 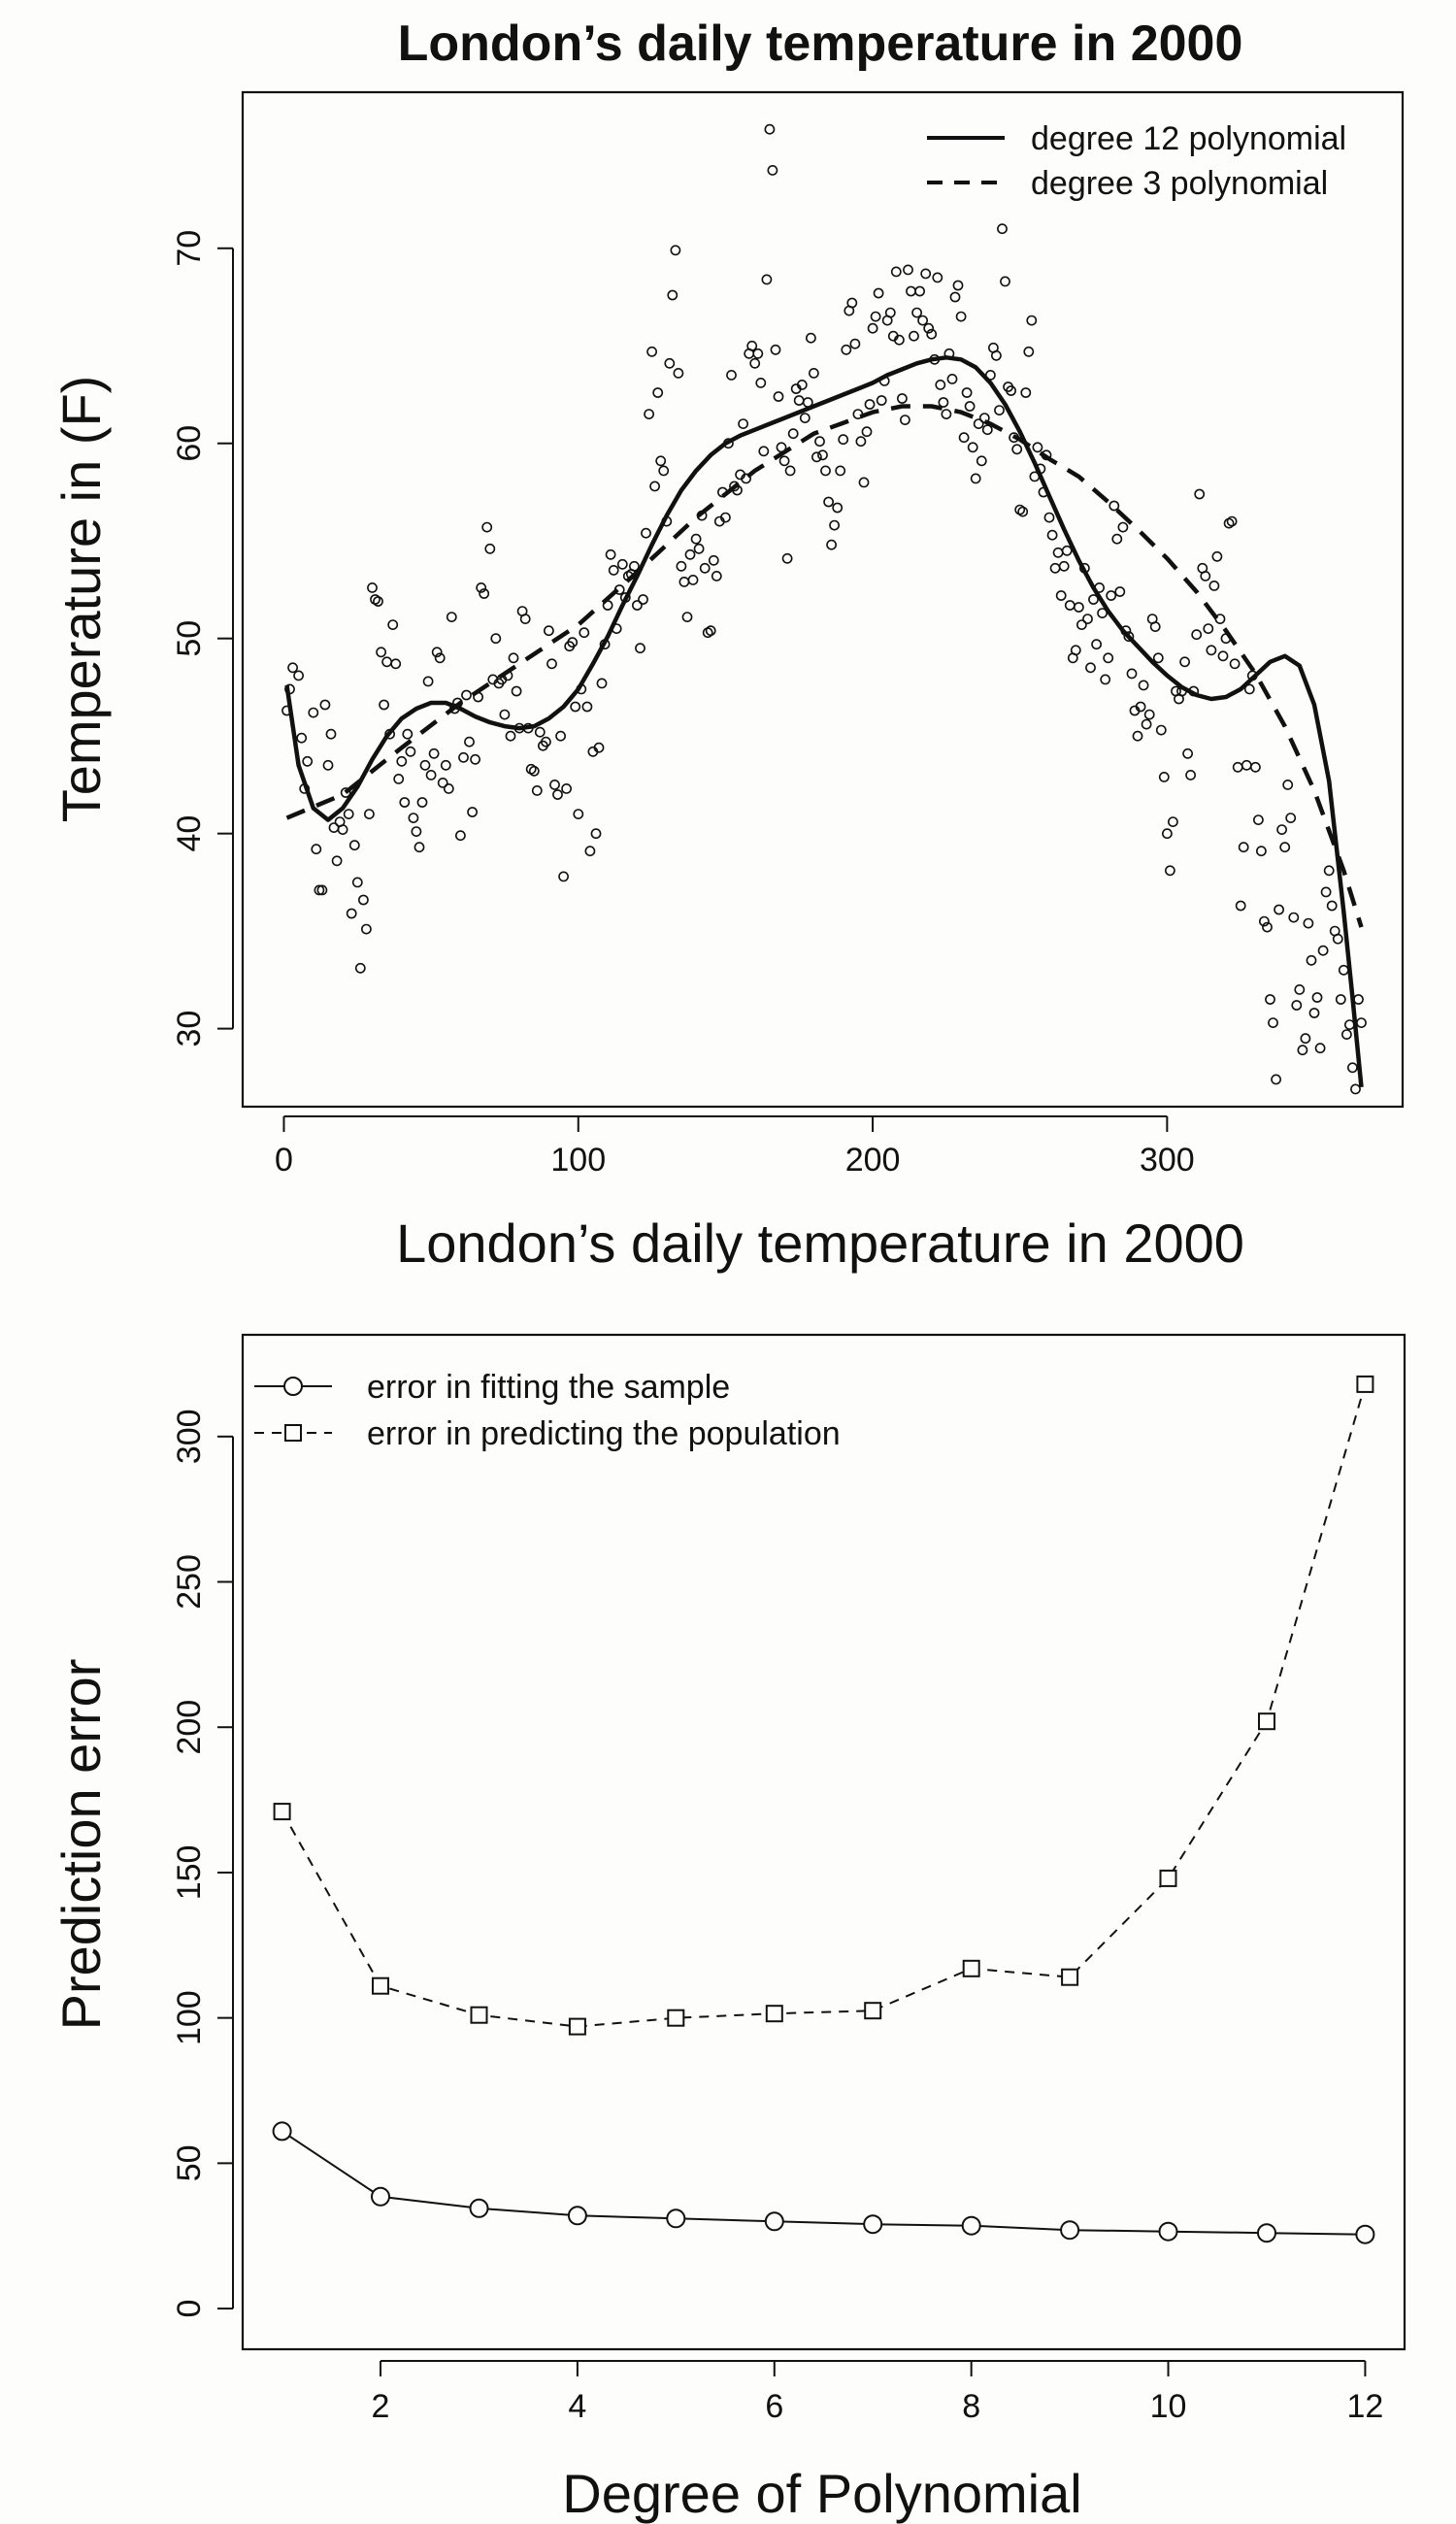 I want to click on legend-label-population: error in predicting the population, so click(x=604, y=1433).